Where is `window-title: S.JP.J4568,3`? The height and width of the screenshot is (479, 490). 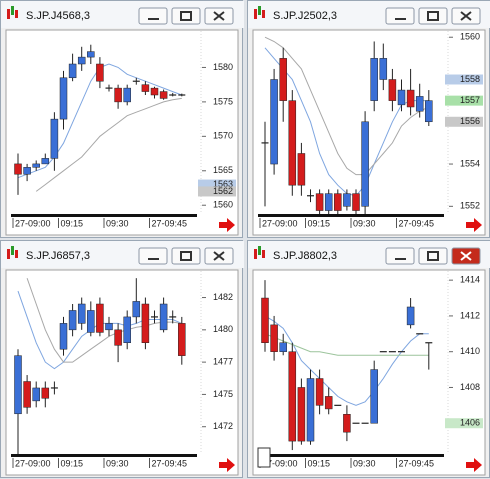 window-title: S.JP.J4568,3 is located at coordinates (58, 16).